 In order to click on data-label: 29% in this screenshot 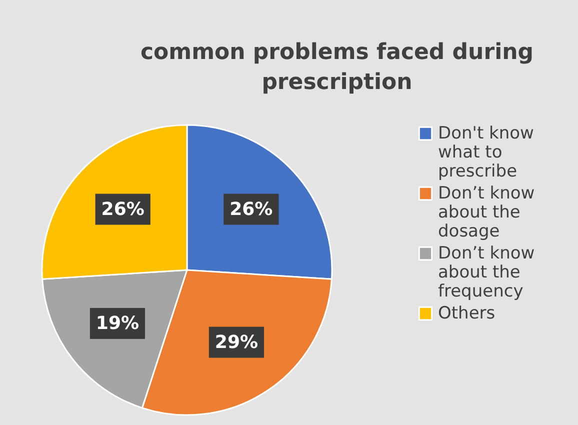, I will do `click(236, 342)`.